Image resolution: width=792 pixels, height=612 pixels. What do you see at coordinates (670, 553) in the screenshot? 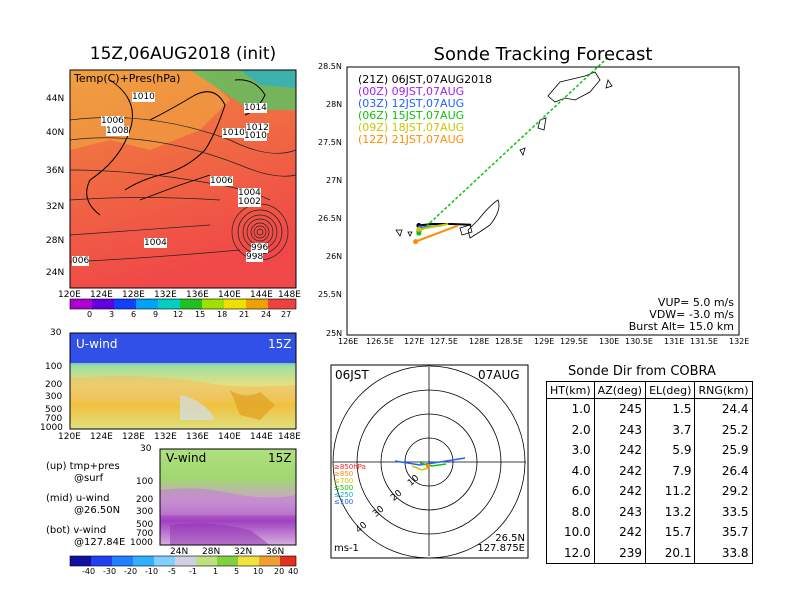
I see `table-cell: 20.1` at bounding box center [670, 553].